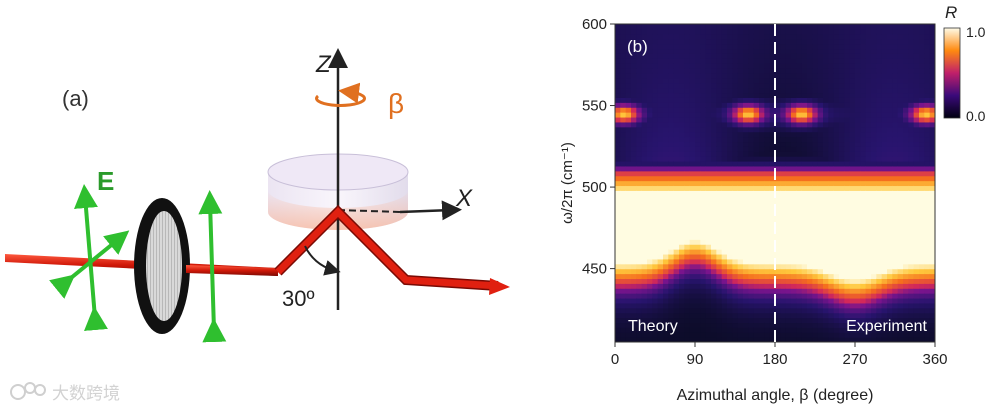  I want to click on transmitted-beam, so click(232, 270).